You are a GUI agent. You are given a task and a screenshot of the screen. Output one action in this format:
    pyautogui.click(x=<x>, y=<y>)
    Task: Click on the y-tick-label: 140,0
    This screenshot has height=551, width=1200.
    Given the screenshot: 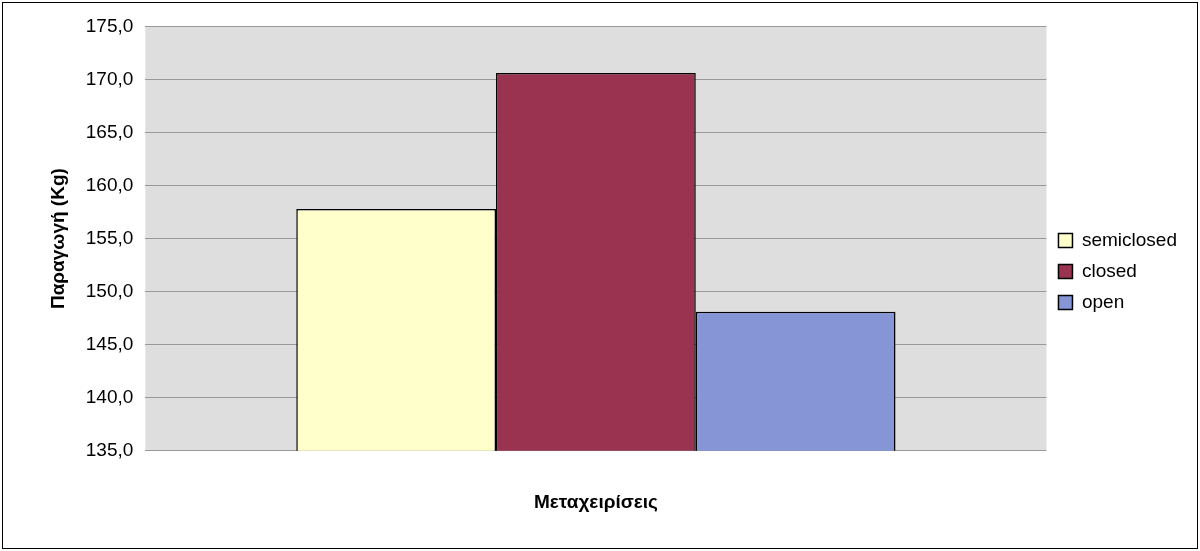 What is the action you would take?
    pyautogui.click(x=109, y=396)
    